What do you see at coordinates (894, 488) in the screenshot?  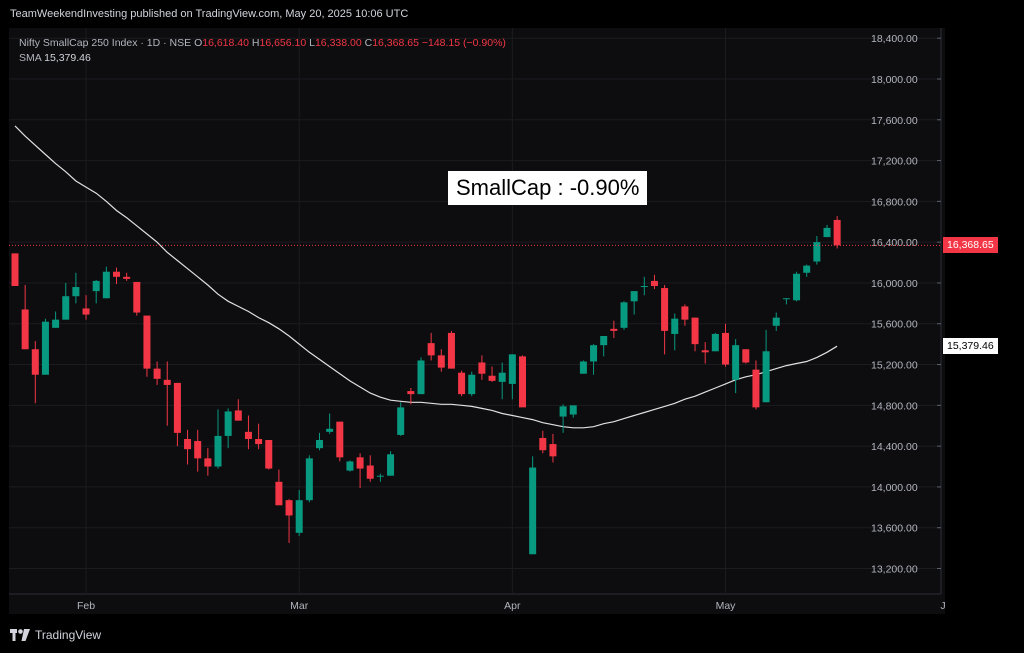 I see `y-tick-label: 14,000.00` at bounding box center [894, 488].